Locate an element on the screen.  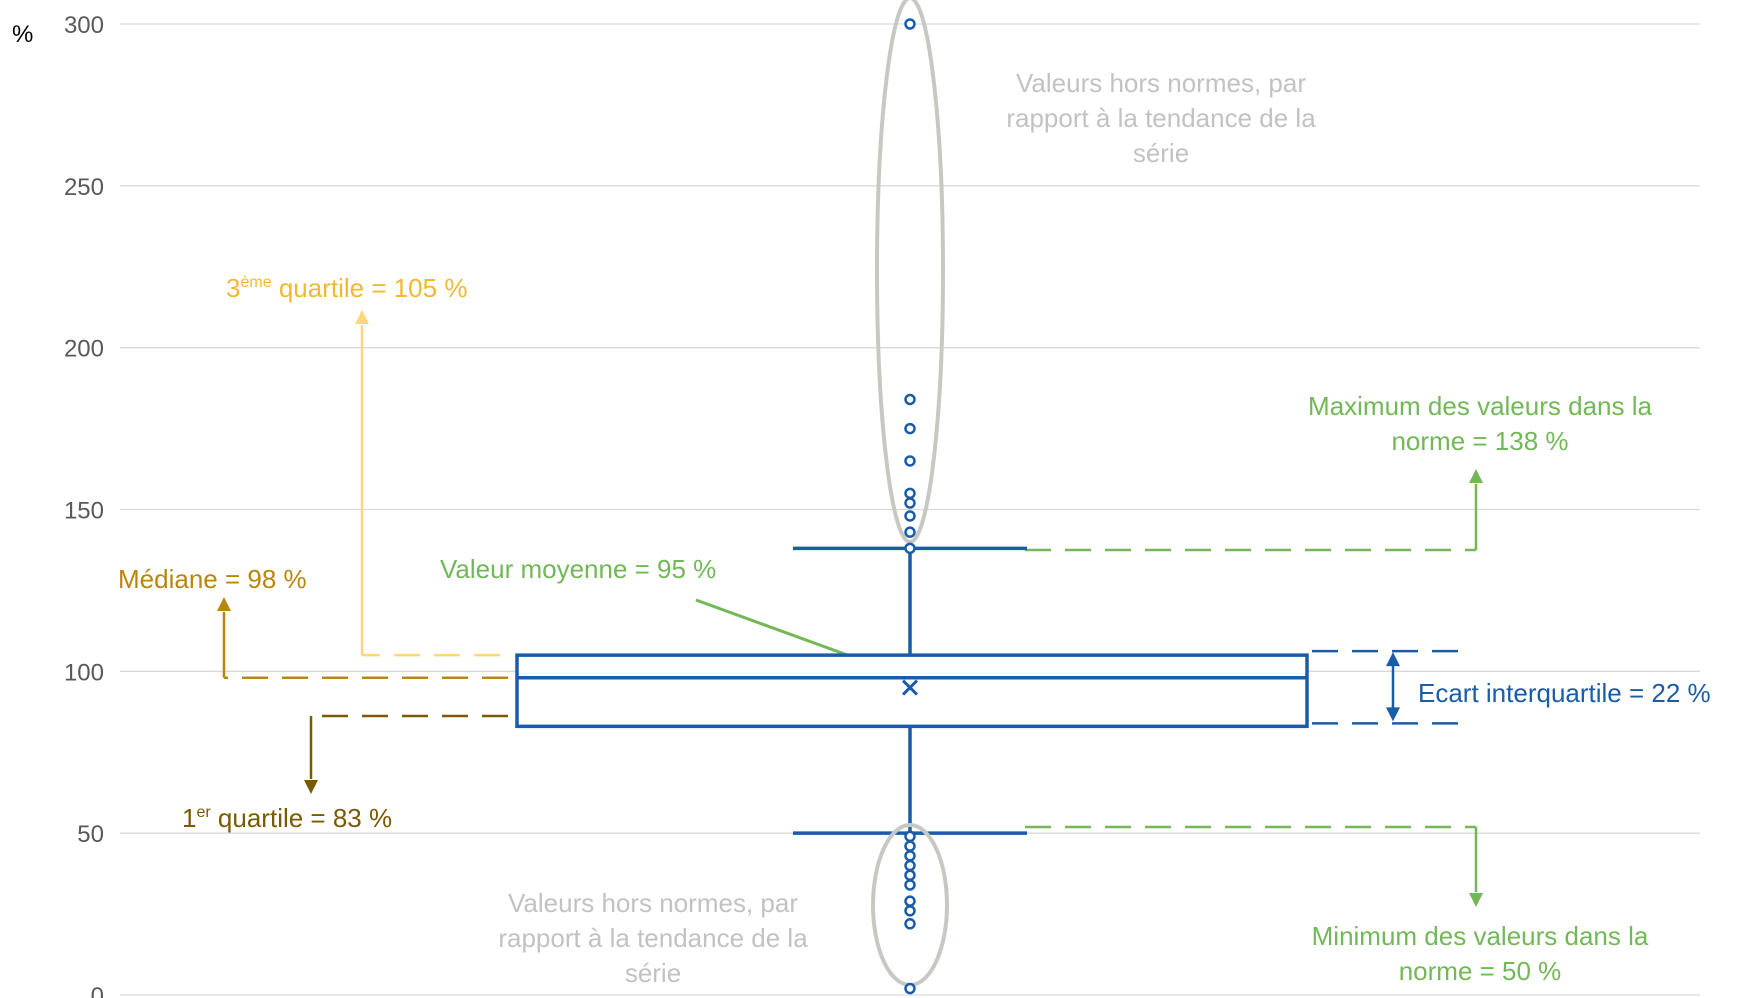
mean-label: Valeur moyenne = 95 % is located at coordinates (578, 569).